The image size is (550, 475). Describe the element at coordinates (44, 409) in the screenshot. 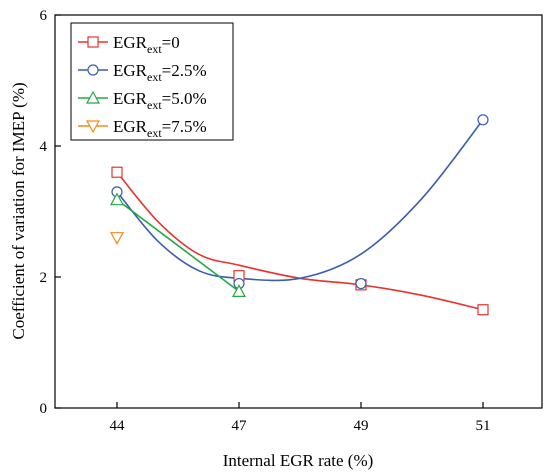

I see `y-tick-label: 0` at that location.